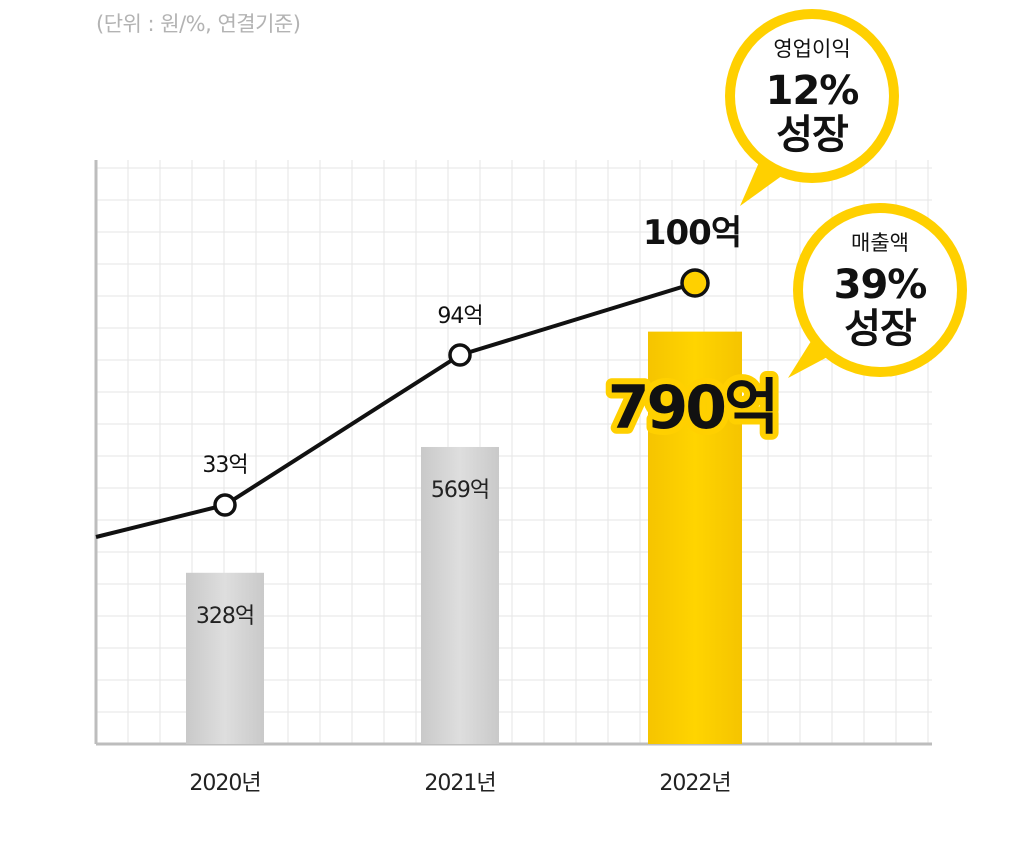 This screenshot has height=858, width=1024. I want to click on bar-value-label: 569억, so click(460, 490).